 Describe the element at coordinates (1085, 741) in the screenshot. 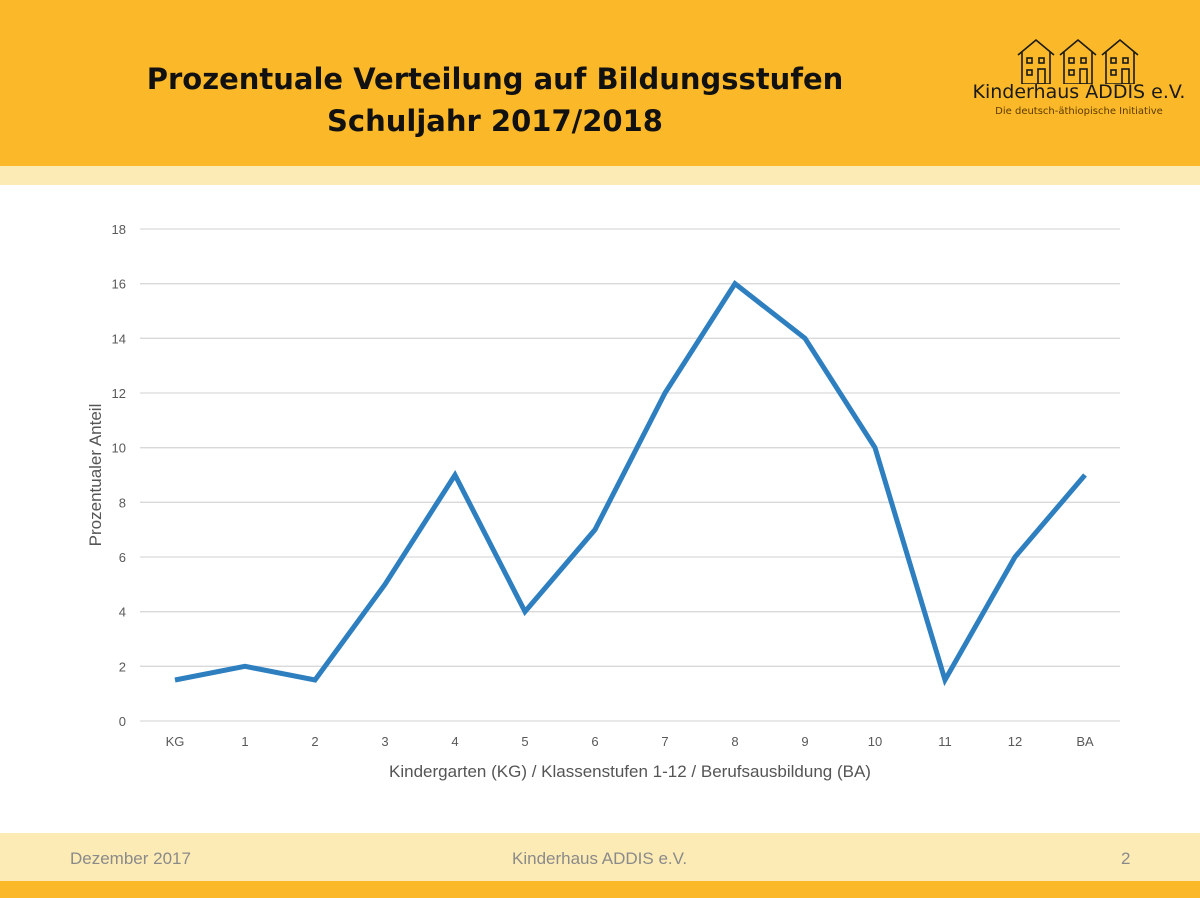

I see `x-tick-label: BA` at that location.